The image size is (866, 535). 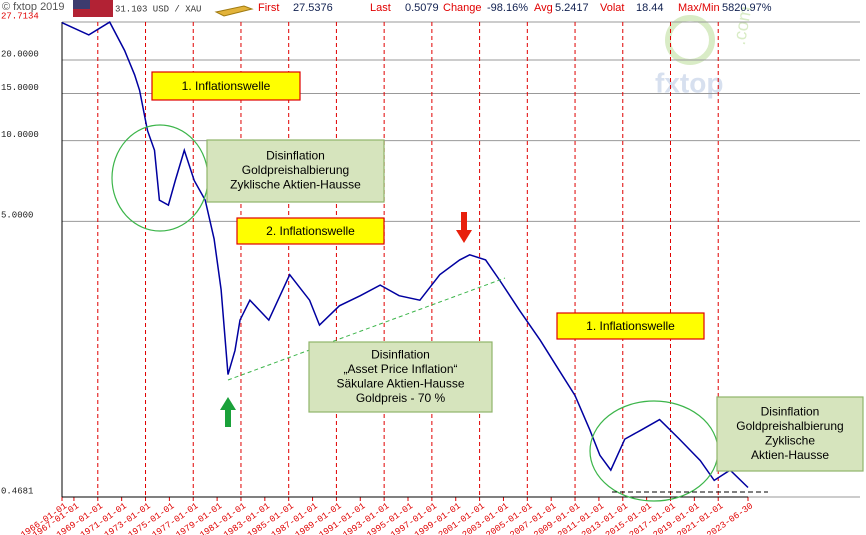 I want to click on y-tick-label: 0.4681, so click(x=17, y=491).